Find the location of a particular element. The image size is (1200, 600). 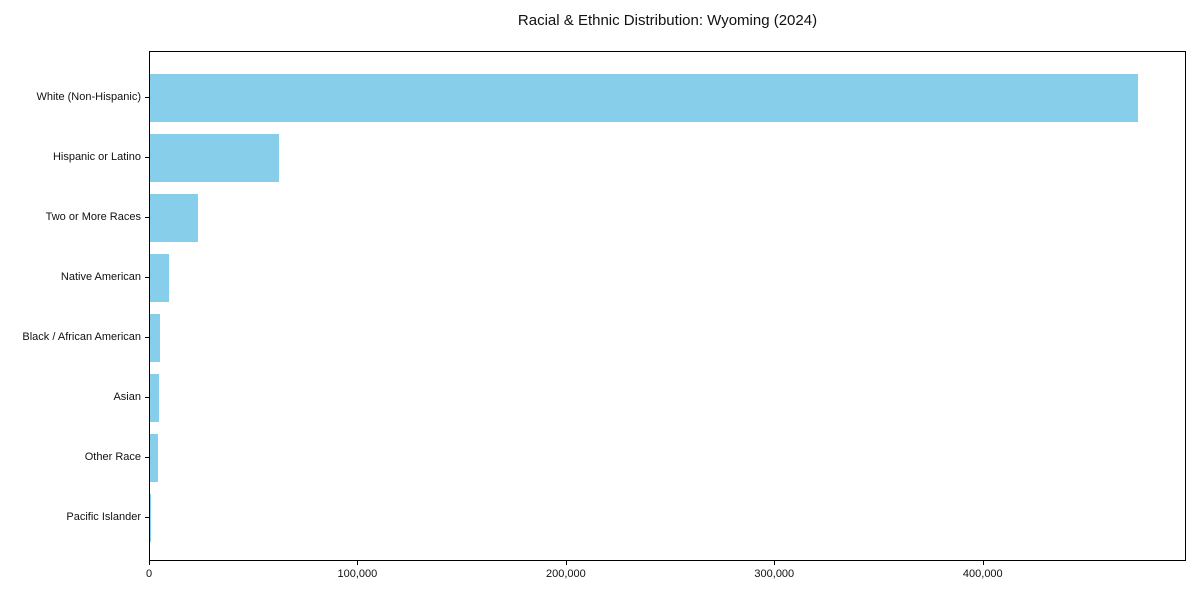

y-tick-label: Asian is located at coordinates (127, 397).